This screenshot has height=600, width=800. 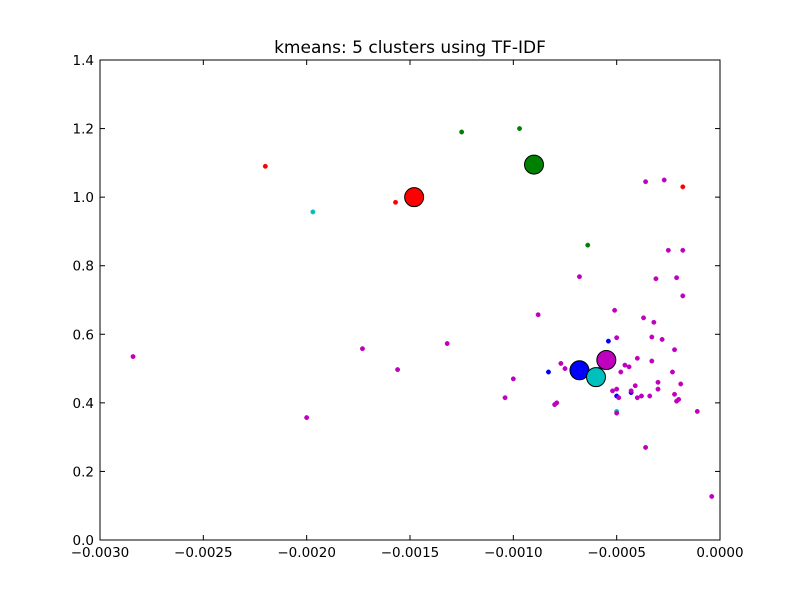 What do you see at coordinates (306, 553) in the screenshot?
I see `x-tick-label: −0.0020` at bounding box center [306, 553].